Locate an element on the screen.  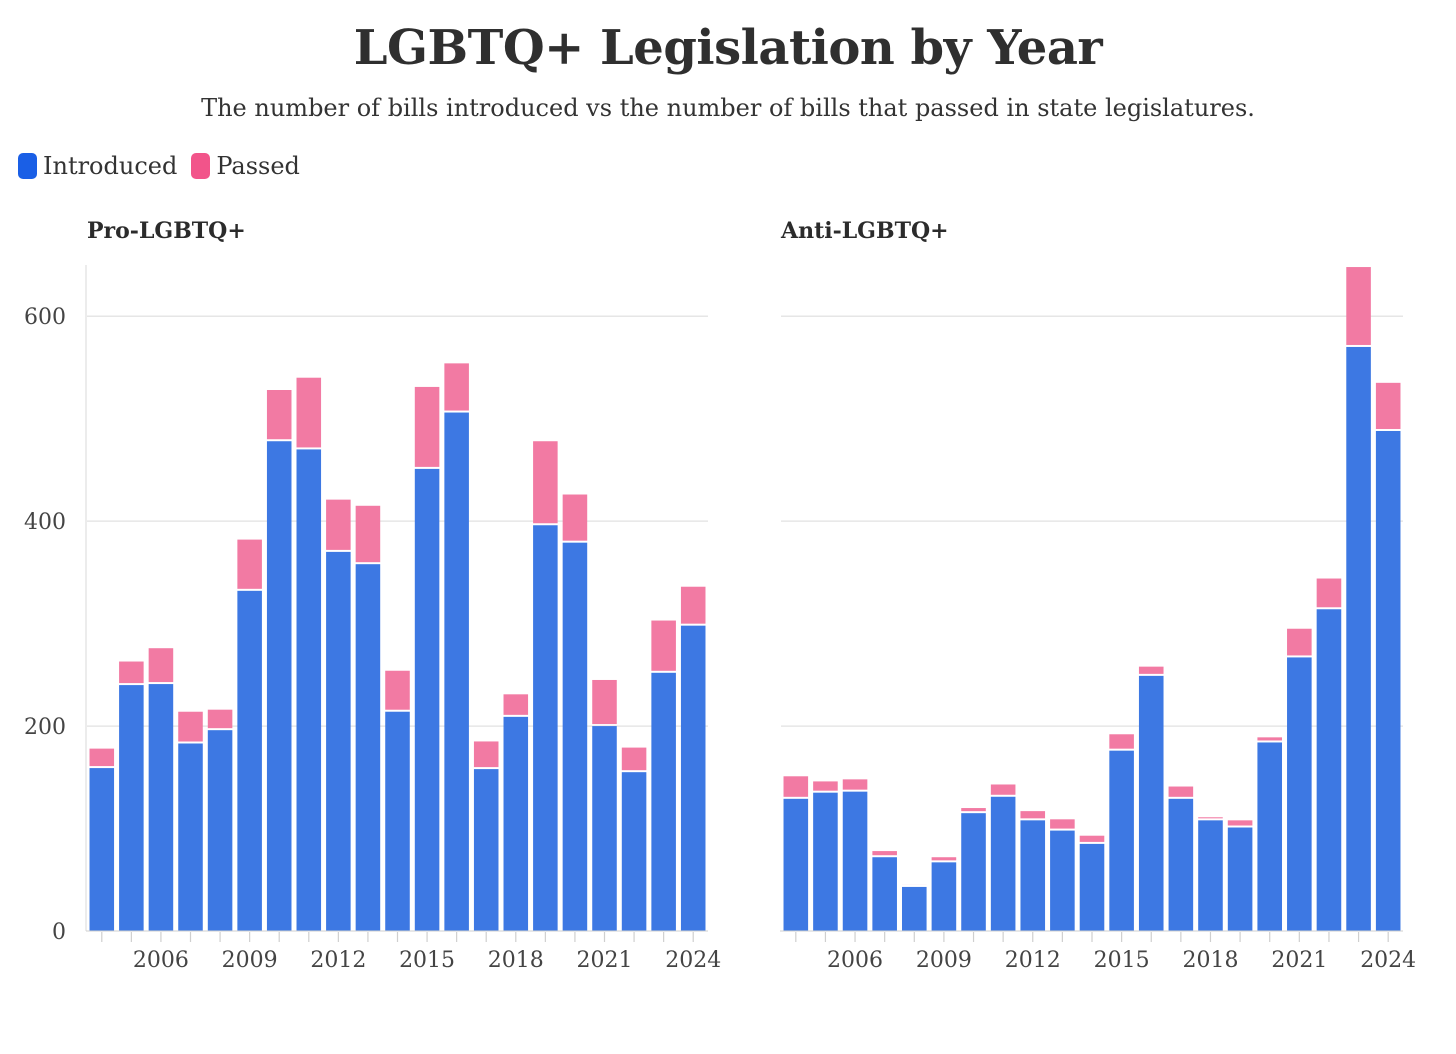
legend-item-introduced: Introduced is located at coordinates (97, 166).